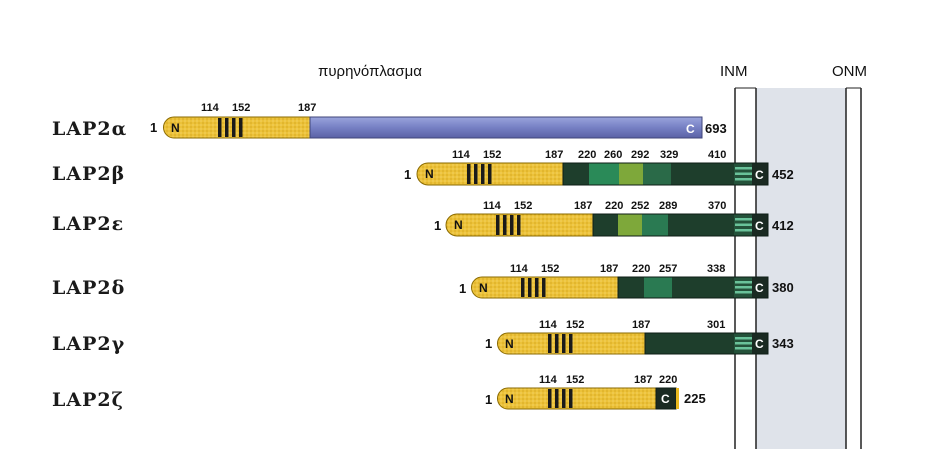 This screenshot has height=449, width=938. Describe the element at coordinates (717, 206) in the screenshot. I see `position-370: 370` at that location.